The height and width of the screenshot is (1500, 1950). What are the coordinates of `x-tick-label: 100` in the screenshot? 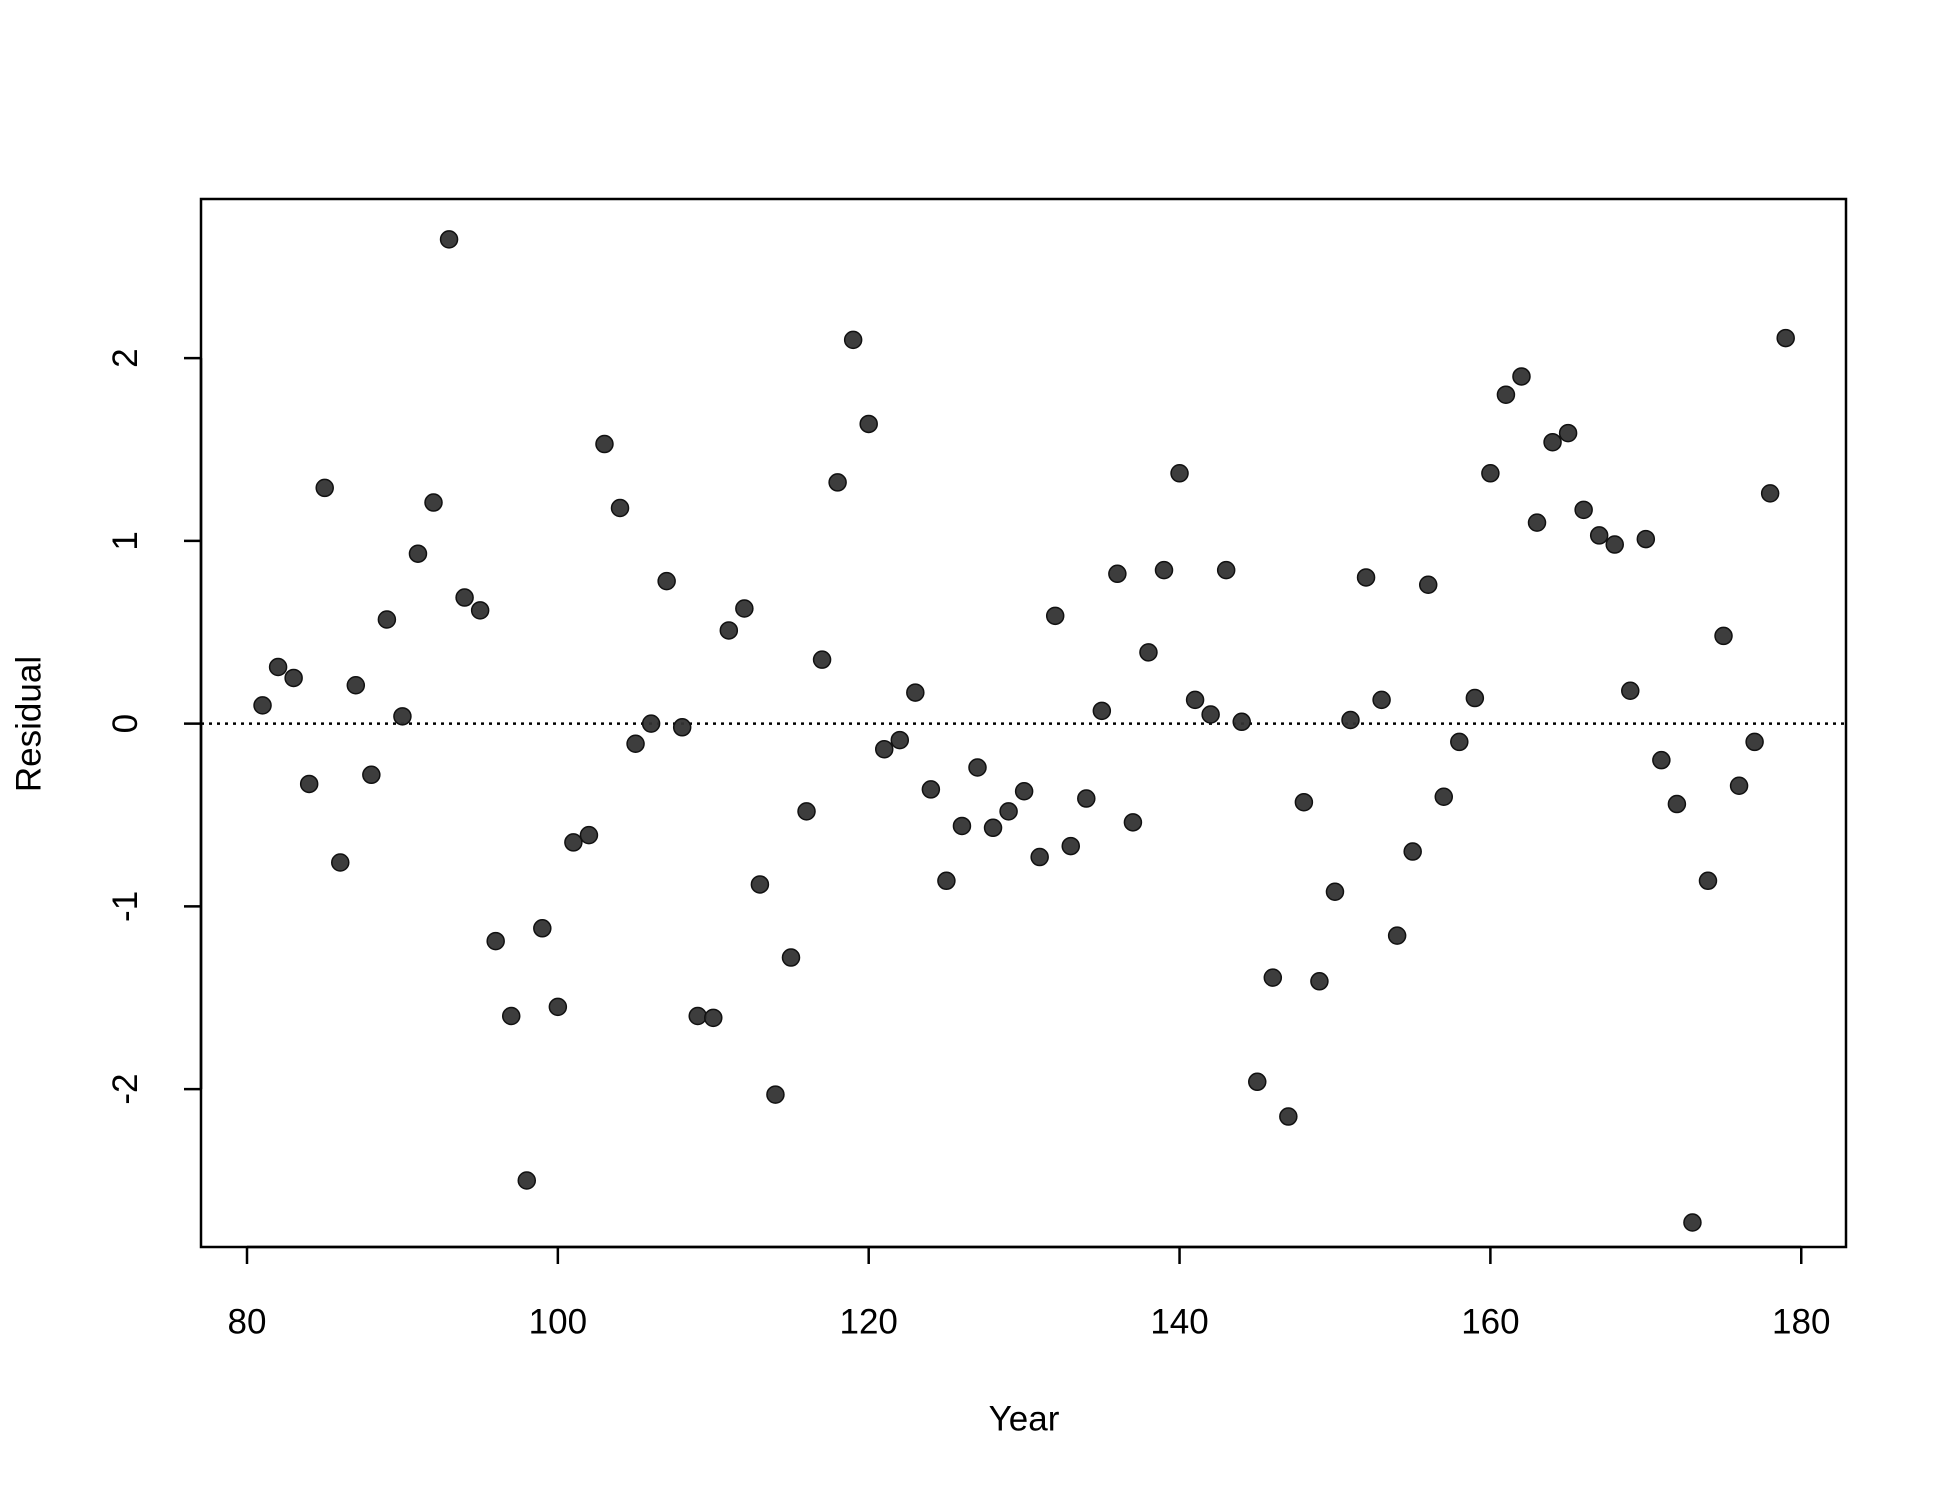 It's located at (558, 1321).